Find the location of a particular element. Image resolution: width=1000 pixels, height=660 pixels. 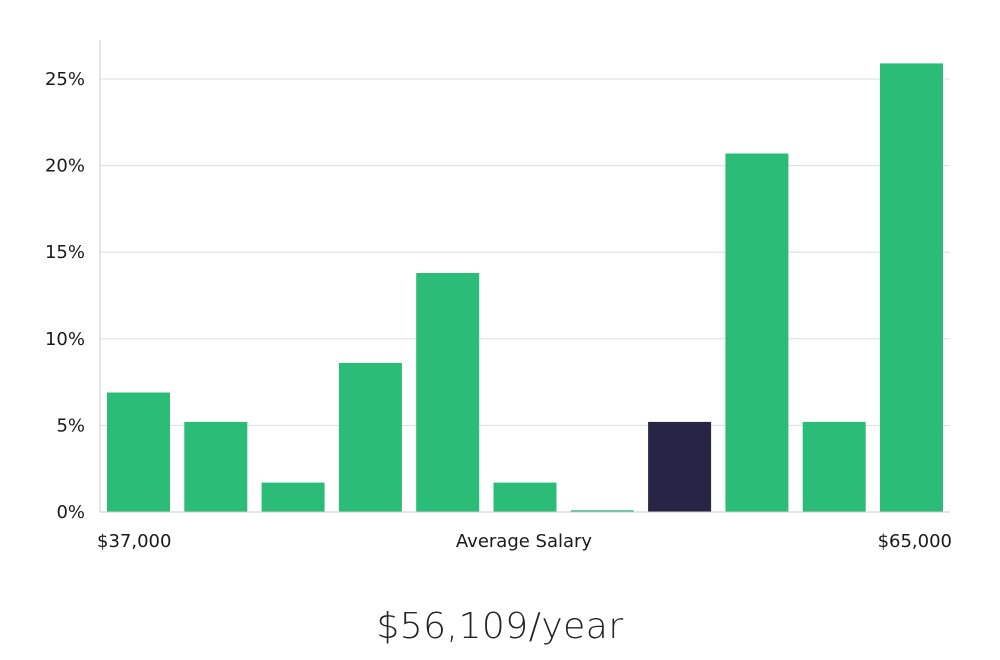

x-start-label: $37,000 is located at coordinates (134, 541).